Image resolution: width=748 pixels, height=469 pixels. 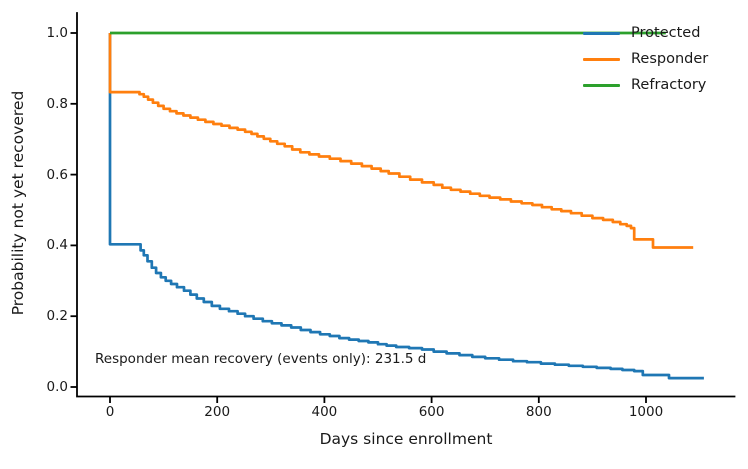 What do you see at coordinates (217, 412) in the screenshot?
I see `x-tick-label: 200` at bounding box center [217, 412].